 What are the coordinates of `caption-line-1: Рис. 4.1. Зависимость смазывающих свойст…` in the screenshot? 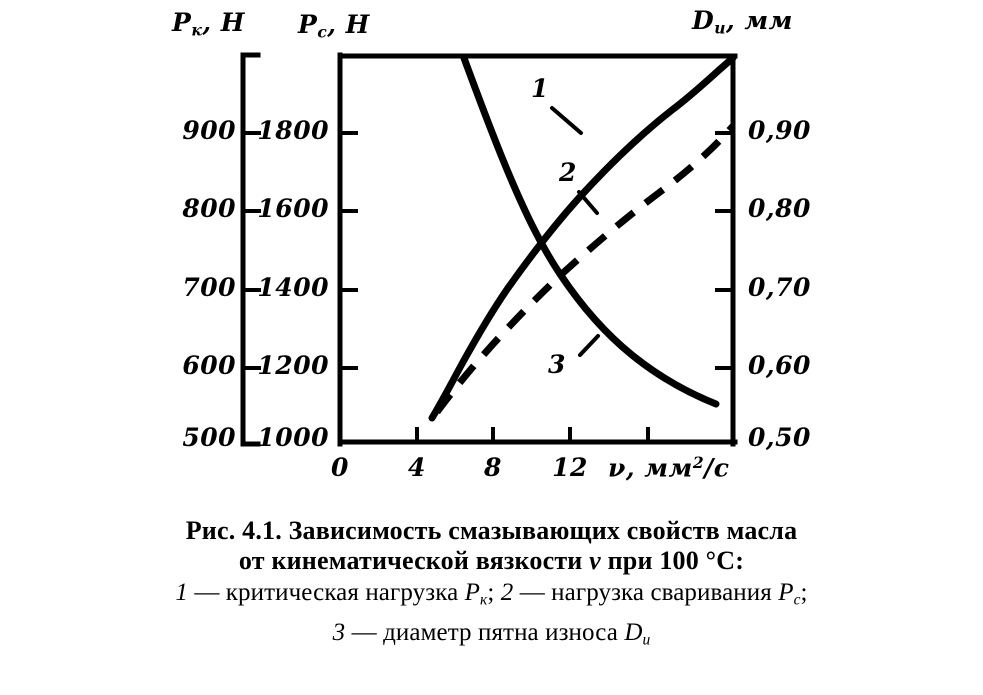 It's located at (491, 530).